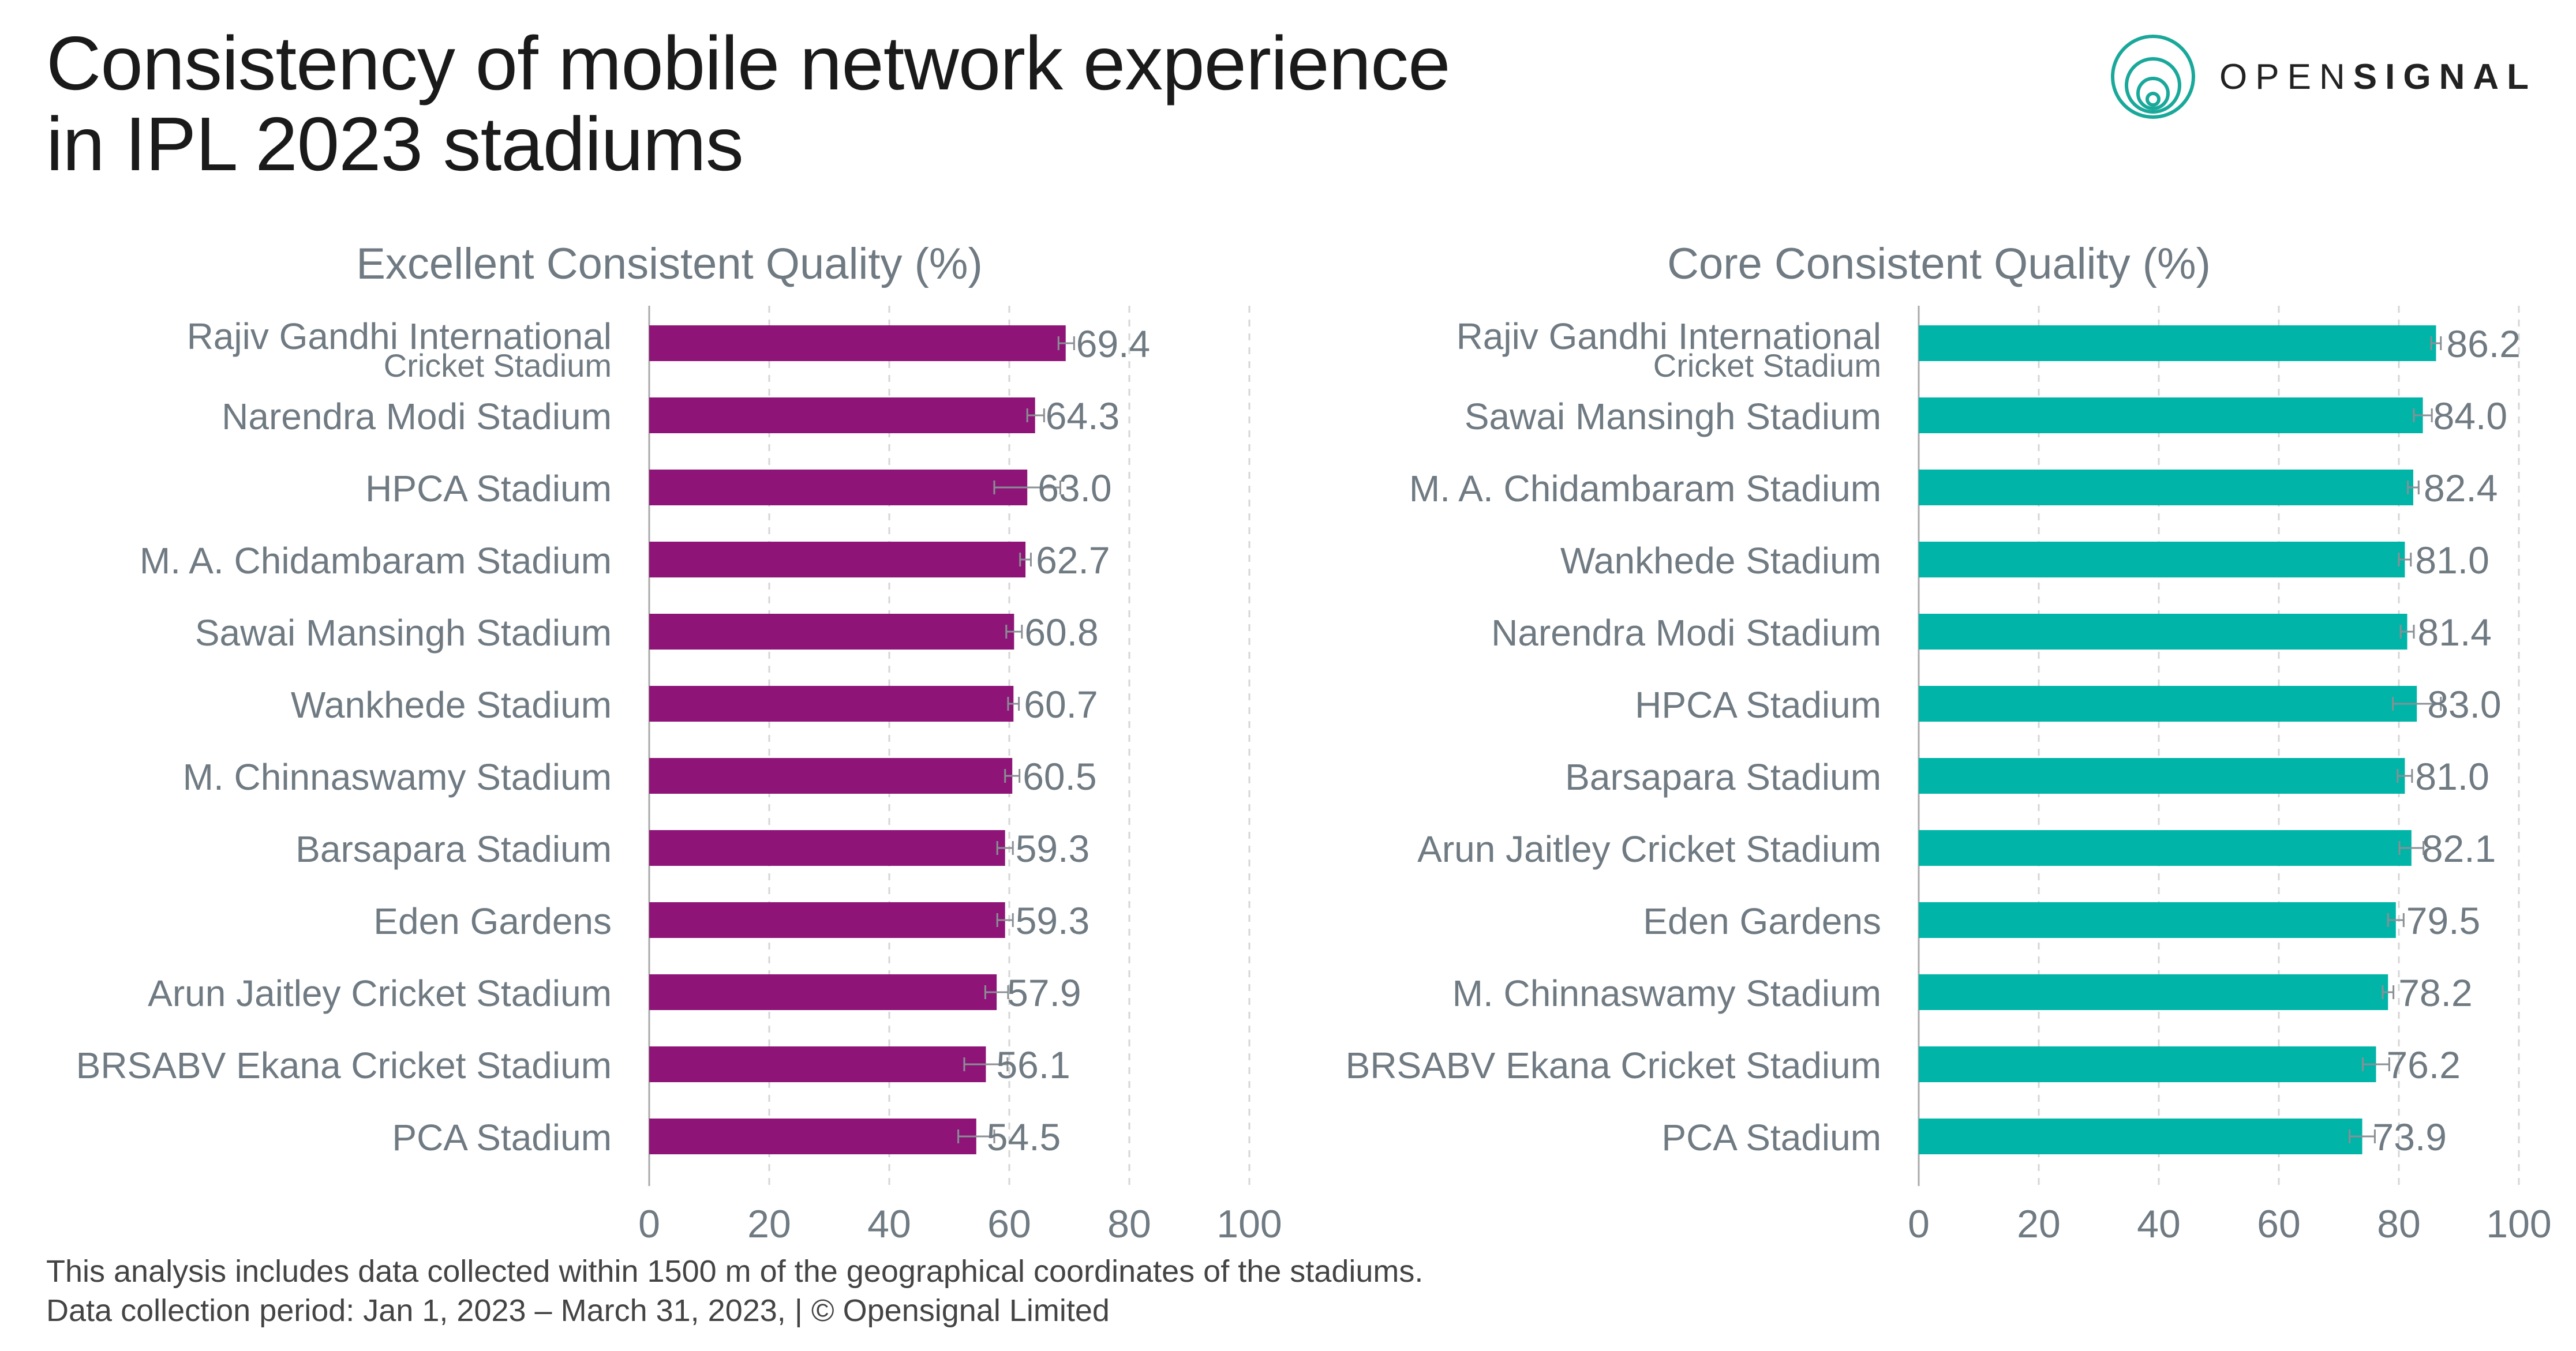 The width and height of the screenshot is (2576, 1351). What do you see at coordinates (1061, 632) in the screenshot?
I see `data-label: 60.8` at bounding box center [1061, 632].